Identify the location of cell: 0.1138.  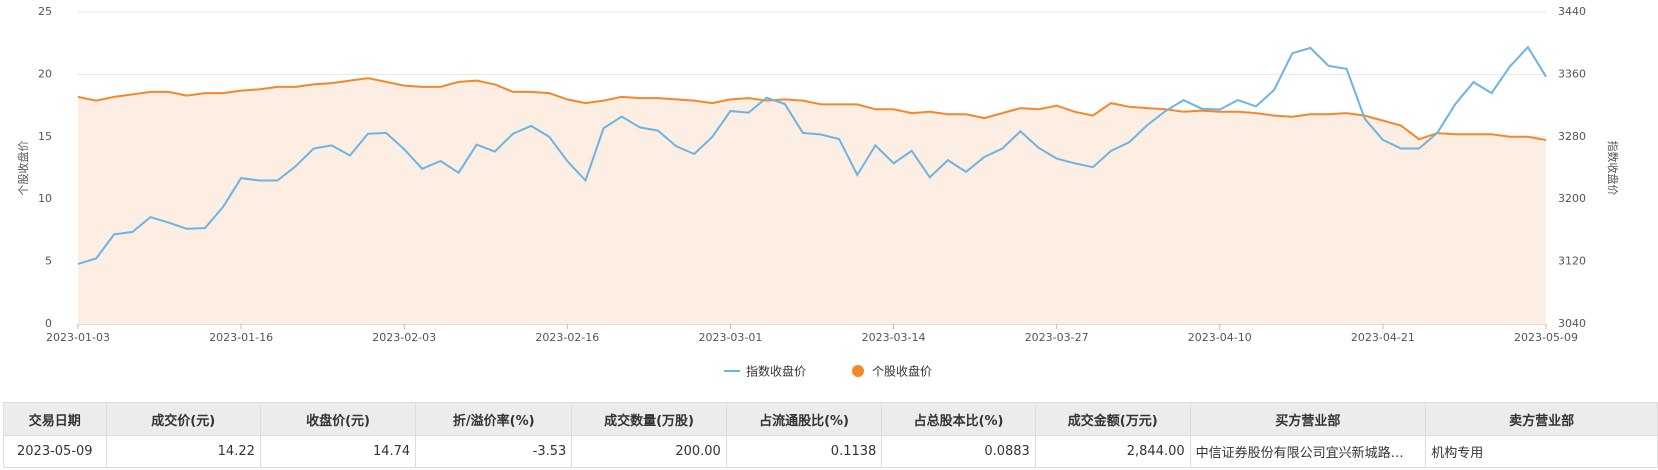
(804, 451).